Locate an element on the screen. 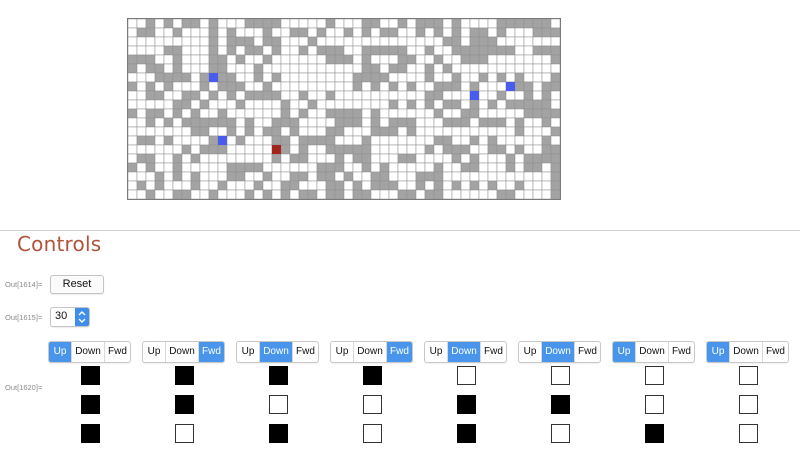 The width and height of the screenshot is (800, 455). up-down-arrows-icon is located at coordinates (82, 317).